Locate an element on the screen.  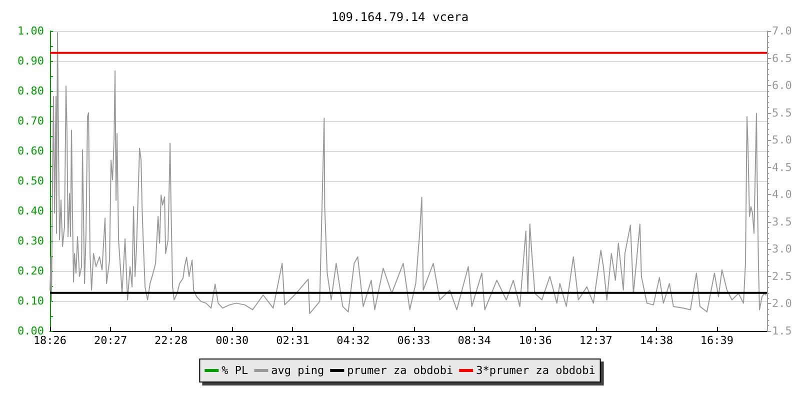
y2-tick-label: 4.0 is located at coordinates (782, 195).